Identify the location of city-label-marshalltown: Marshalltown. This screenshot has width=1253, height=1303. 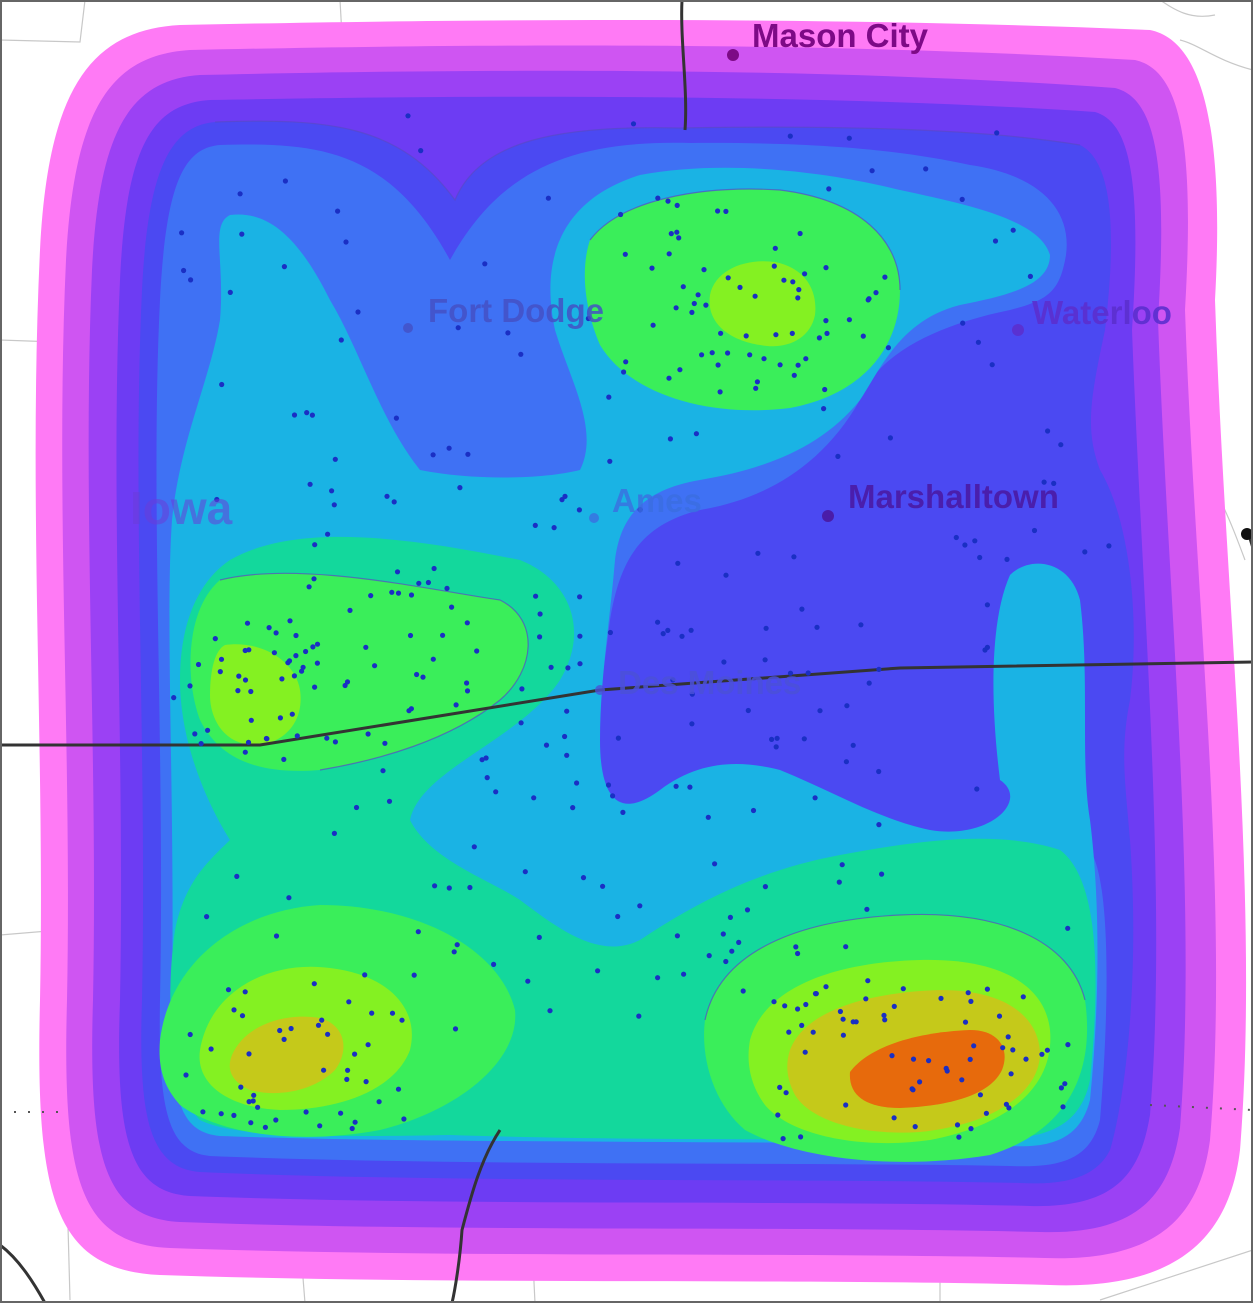
(953, 496).